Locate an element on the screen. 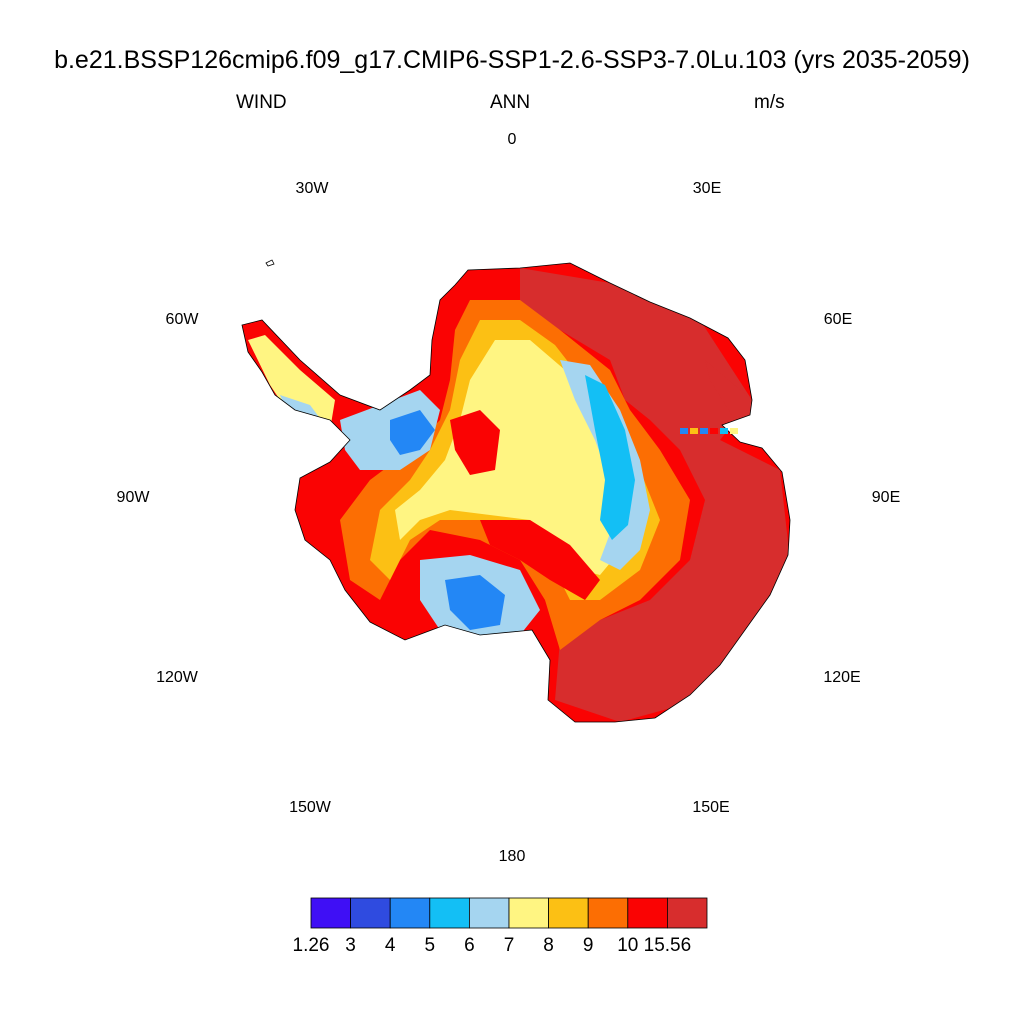 This screenshot has width=1024, height=1024. field-red-lobe-north is located at coordinates (475, 442).